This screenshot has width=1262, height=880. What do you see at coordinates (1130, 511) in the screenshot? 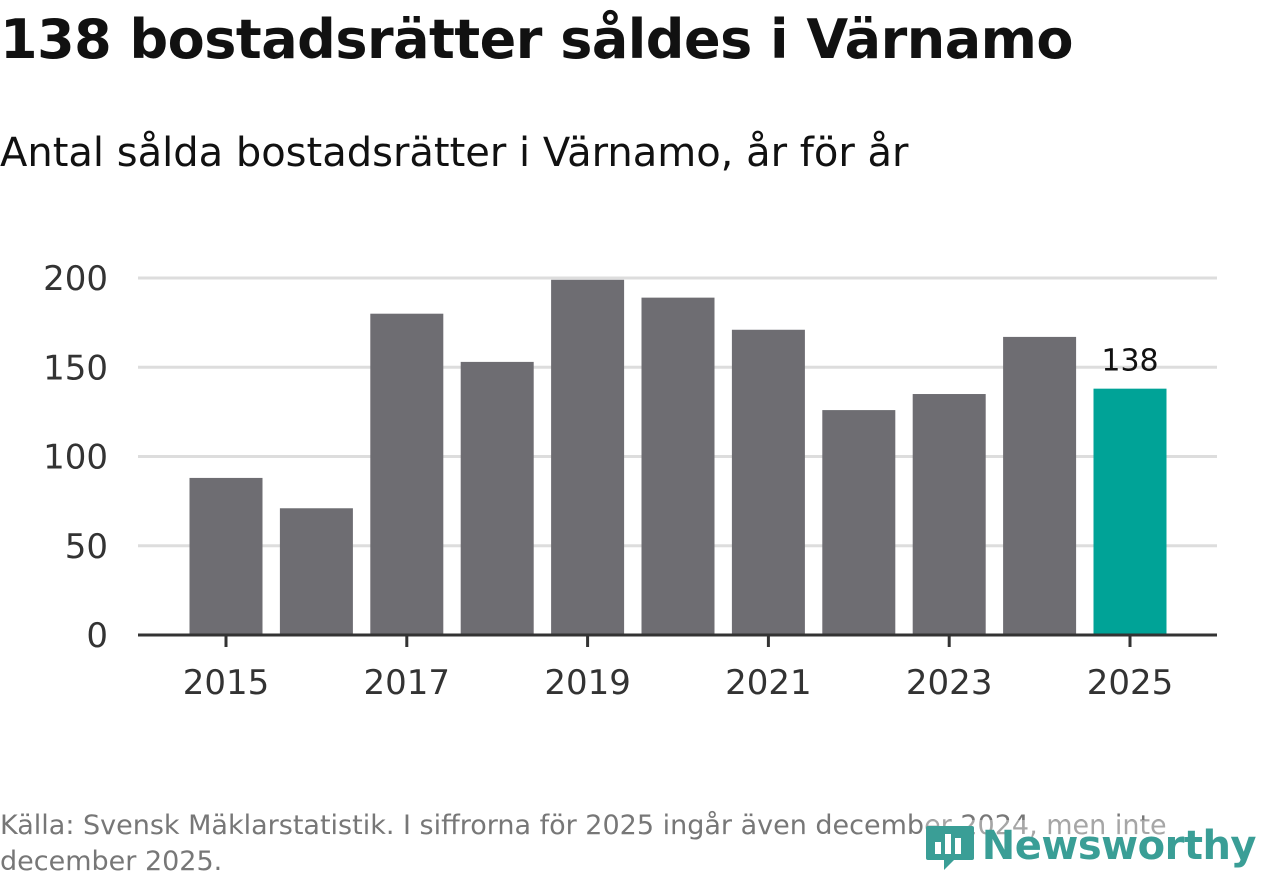
I see `bar-2025` at bounding box center [1130, 511].